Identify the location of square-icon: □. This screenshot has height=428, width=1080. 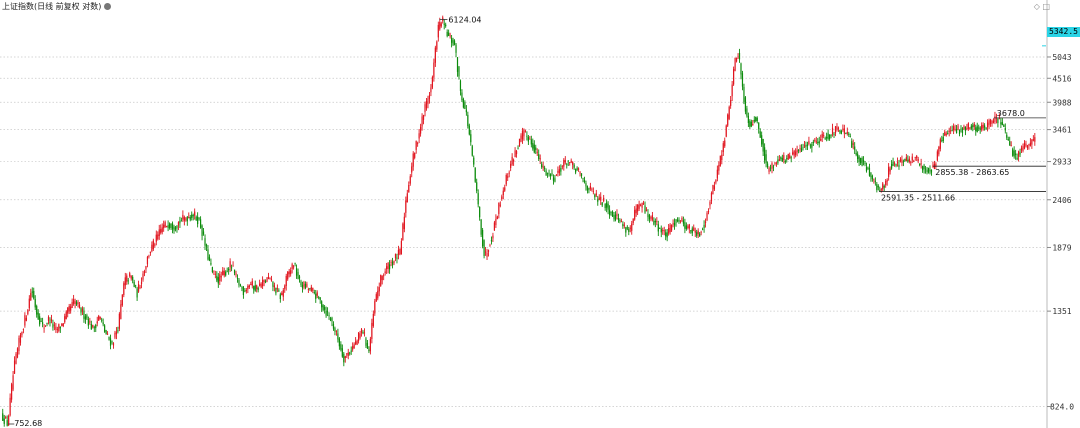
(1046, 6).